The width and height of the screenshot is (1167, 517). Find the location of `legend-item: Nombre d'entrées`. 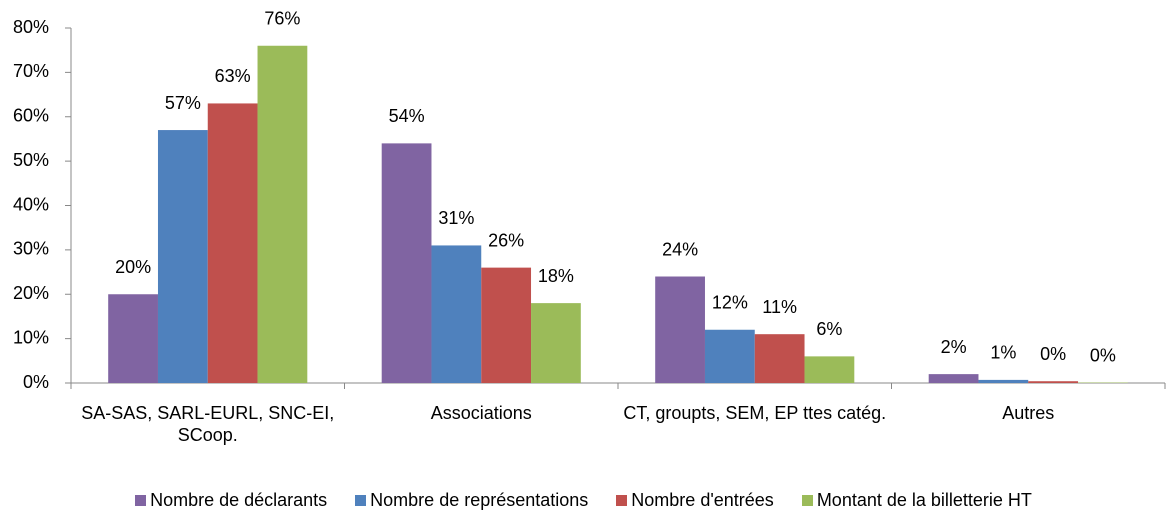

legend-item: Nombre d'entrées is located at coordinates (695, 500).